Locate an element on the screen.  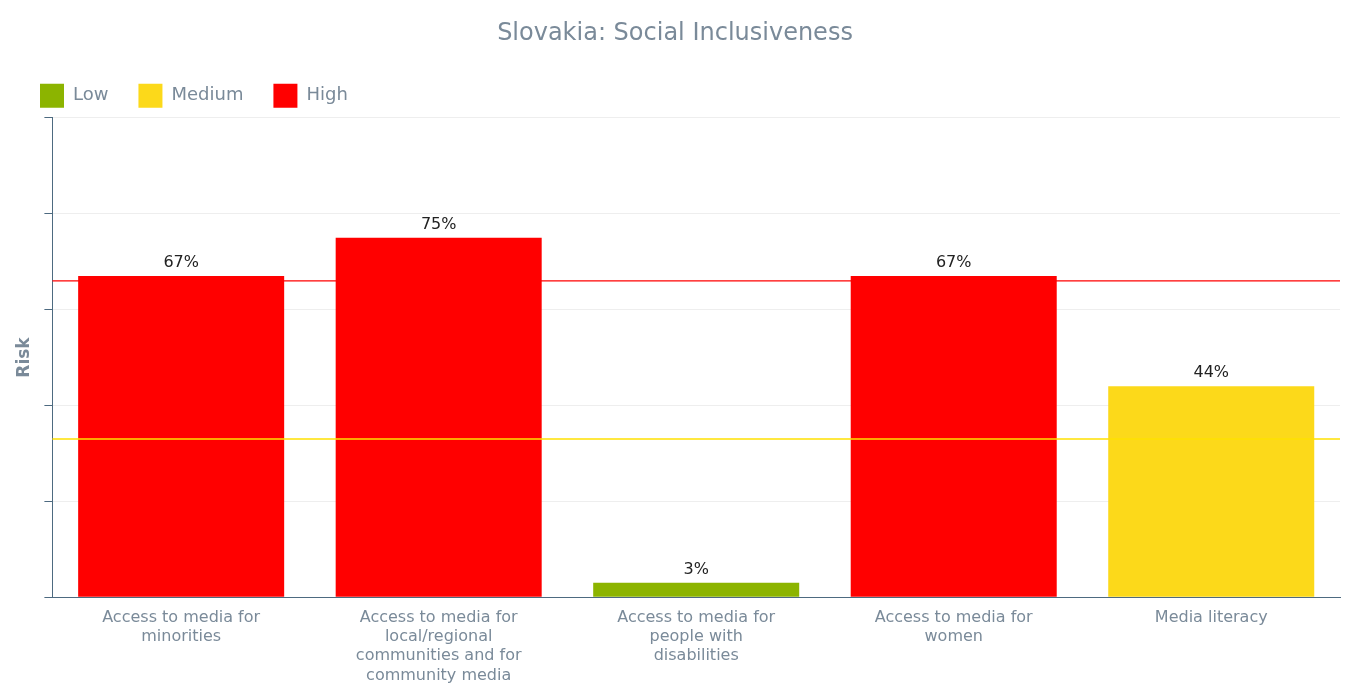
data-label: 75% is located at coordinates (438, 223).